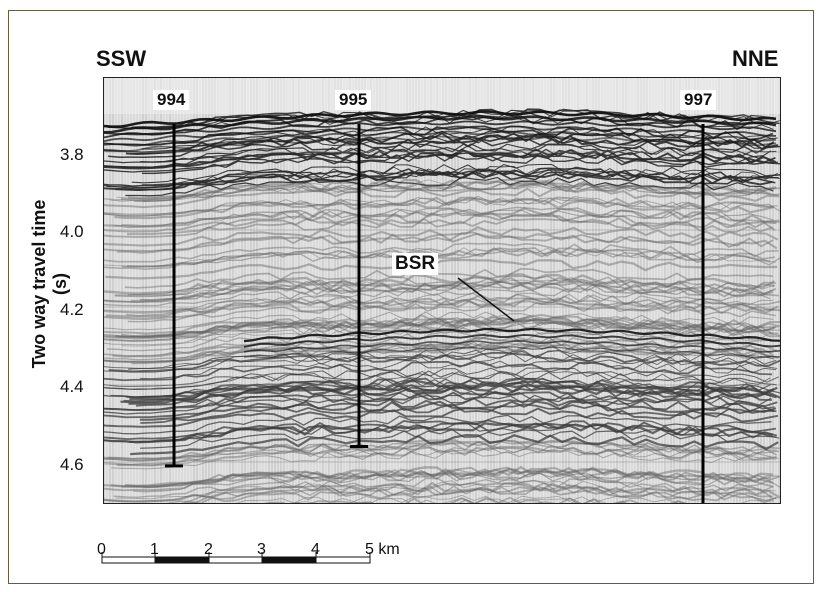 The height and width of the screenshot is (592, 828). What do you see at coordinates (486, 299) in the screenshot?
I see `bsr-leader-line` at bounding box center [486, 299].